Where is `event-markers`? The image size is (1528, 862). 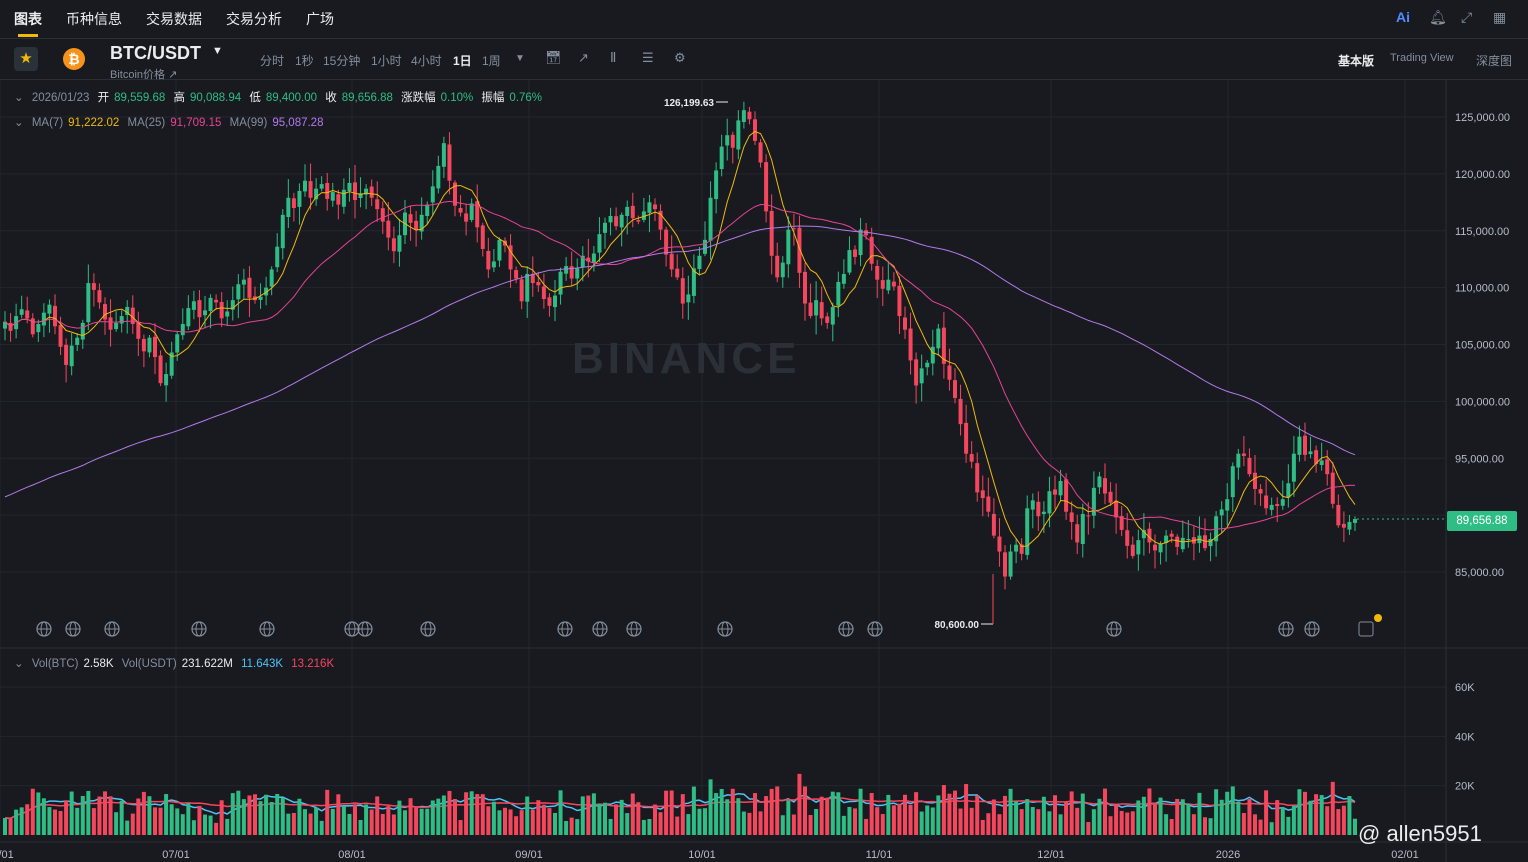
event-markers is located at coordinates (709, 625).